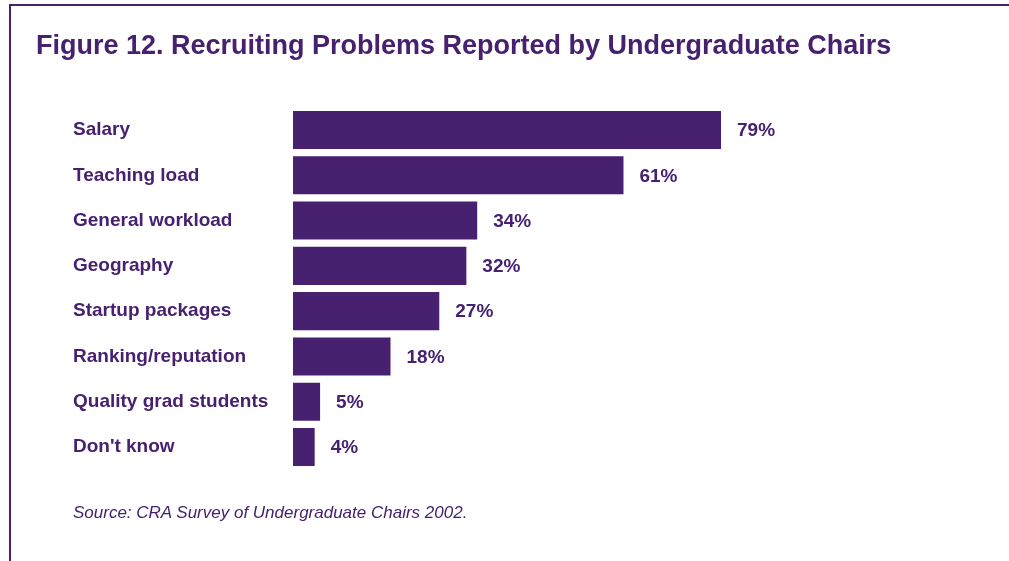 The height and width of the screenshot is (561, 1009). What do you see at coordinates (136, 174) in the screenshot?
I see `y-tick-label: Teaching load` at bounding box center [136, 174].